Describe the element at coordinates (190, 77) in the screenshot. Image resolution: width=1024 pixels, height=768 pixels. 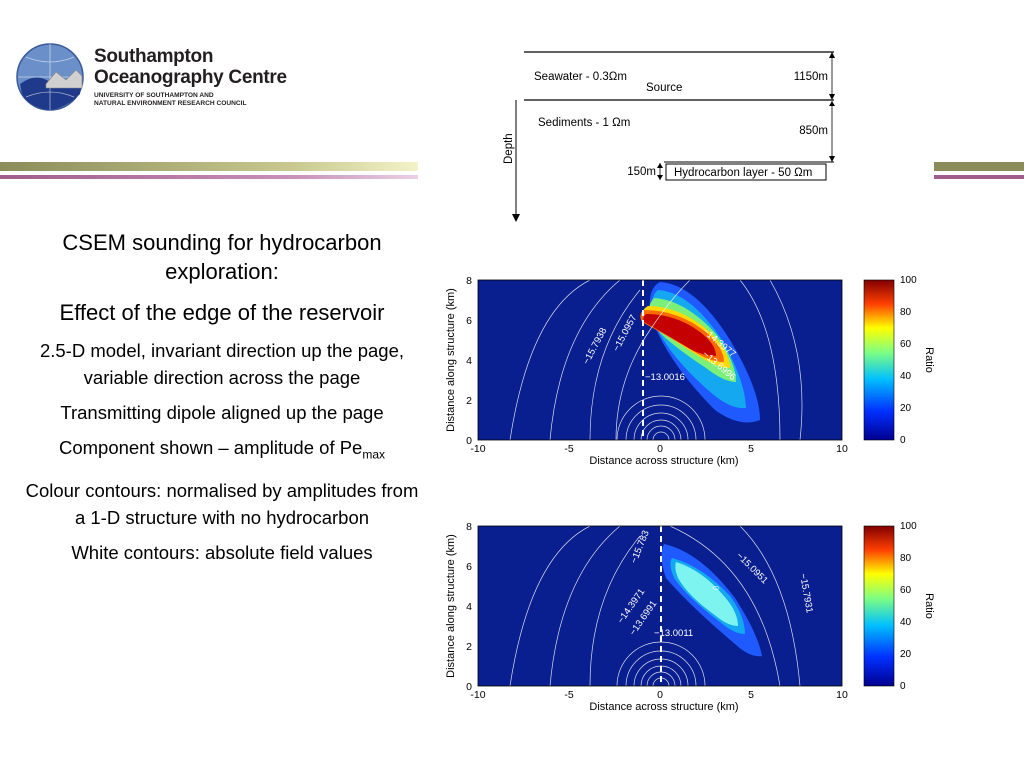
I see `org-title-line2: Oceanography Centre` at that location.